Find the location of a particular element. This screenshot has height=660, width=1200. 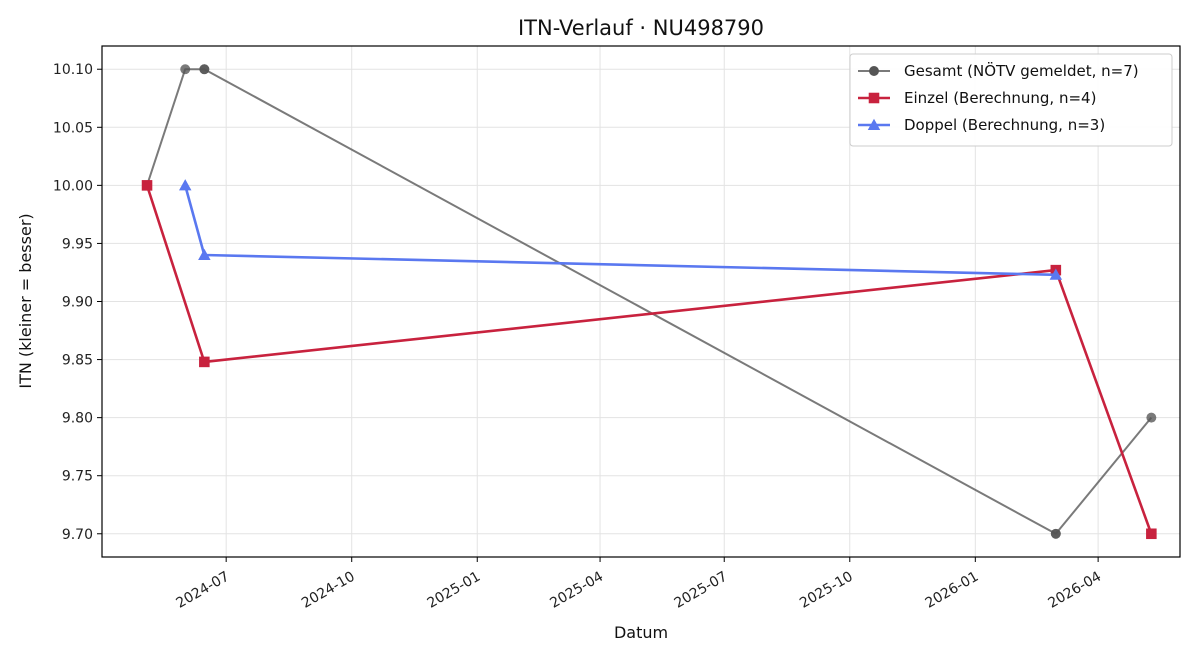

x-axis-title: Datum is located at coordinates (641, 632).